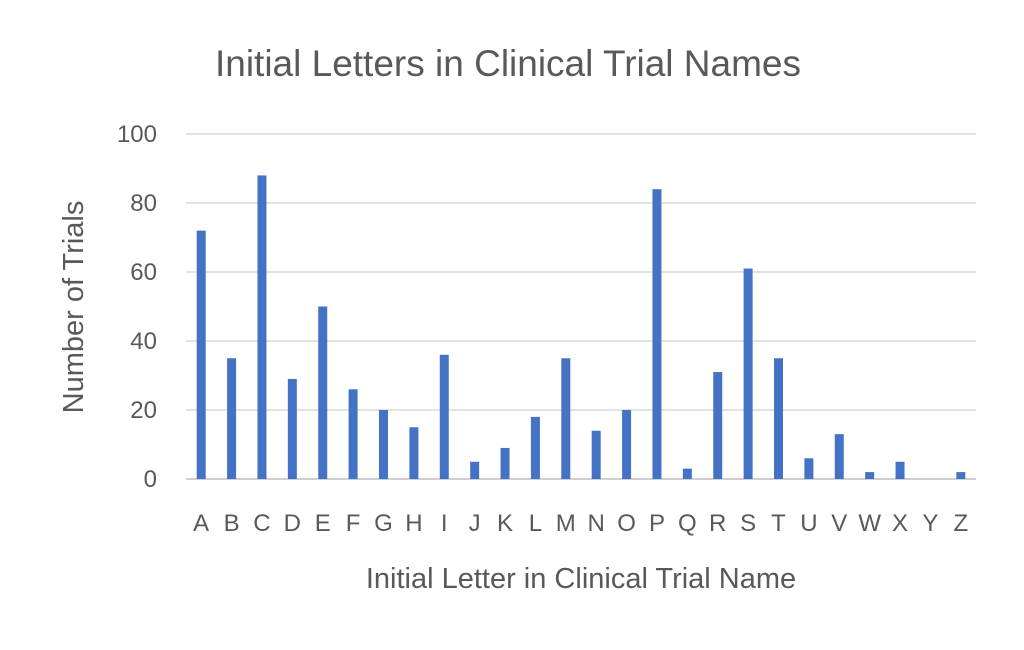 This screenshot has width=1024, height=650. I want to click on bar-j, so click(475, 470).